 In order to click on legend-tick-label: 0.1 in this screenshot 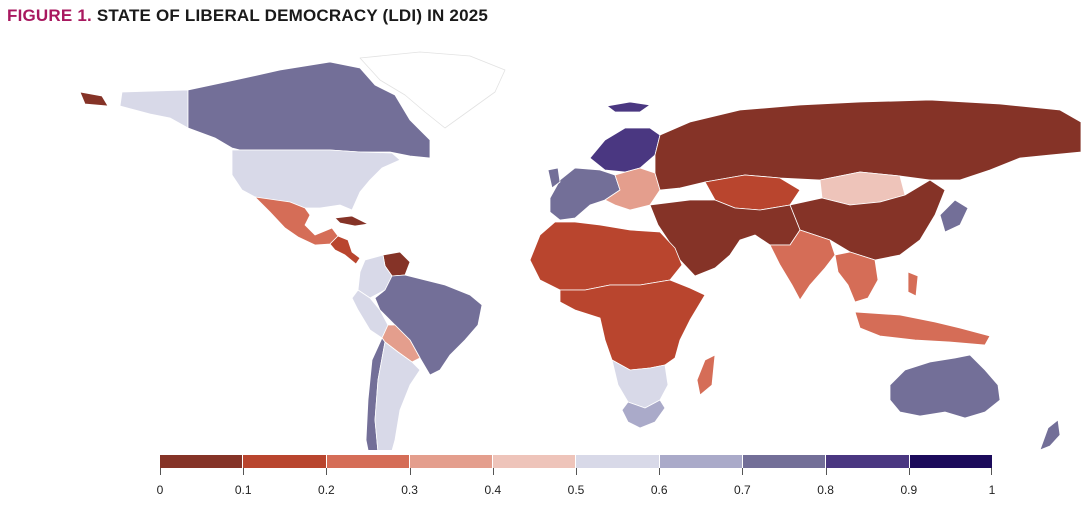, I will do `click(243, 490)`.